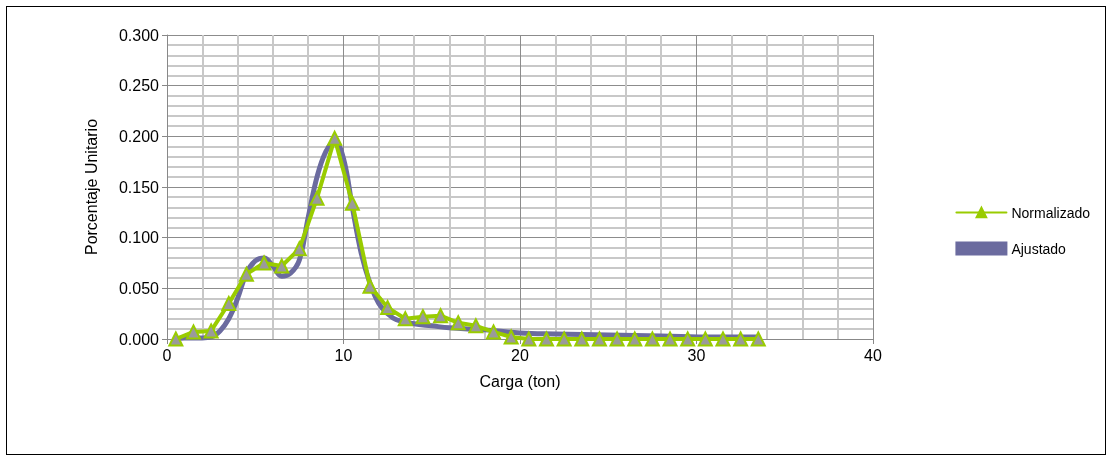 Image resolution: width=1114 pixels, height=461 pixels. Describe the element at coordinates (139, 136) in the screenshot. I see `y-tick-label: 0.200` at that location.